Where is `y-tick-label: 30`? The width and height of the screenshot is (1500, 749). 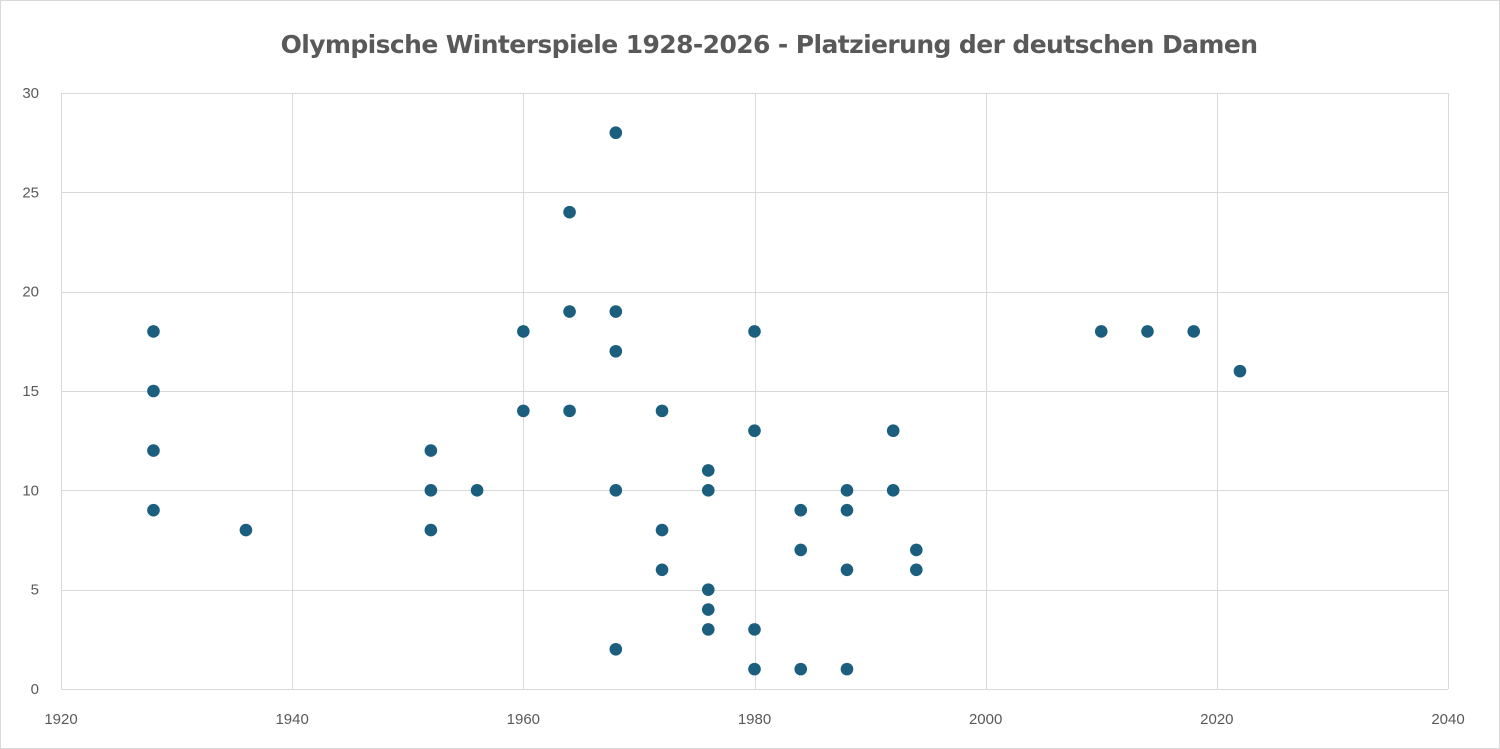
y-tick-label: 30 is located at coordinates (30, 93).